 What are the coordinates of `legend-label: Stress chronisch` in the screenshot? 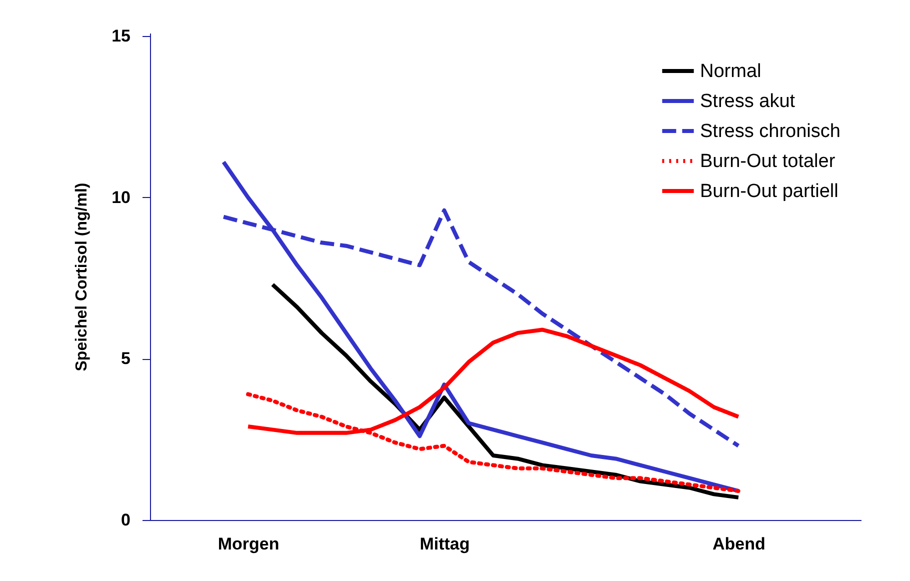 It's located at (770, 131).